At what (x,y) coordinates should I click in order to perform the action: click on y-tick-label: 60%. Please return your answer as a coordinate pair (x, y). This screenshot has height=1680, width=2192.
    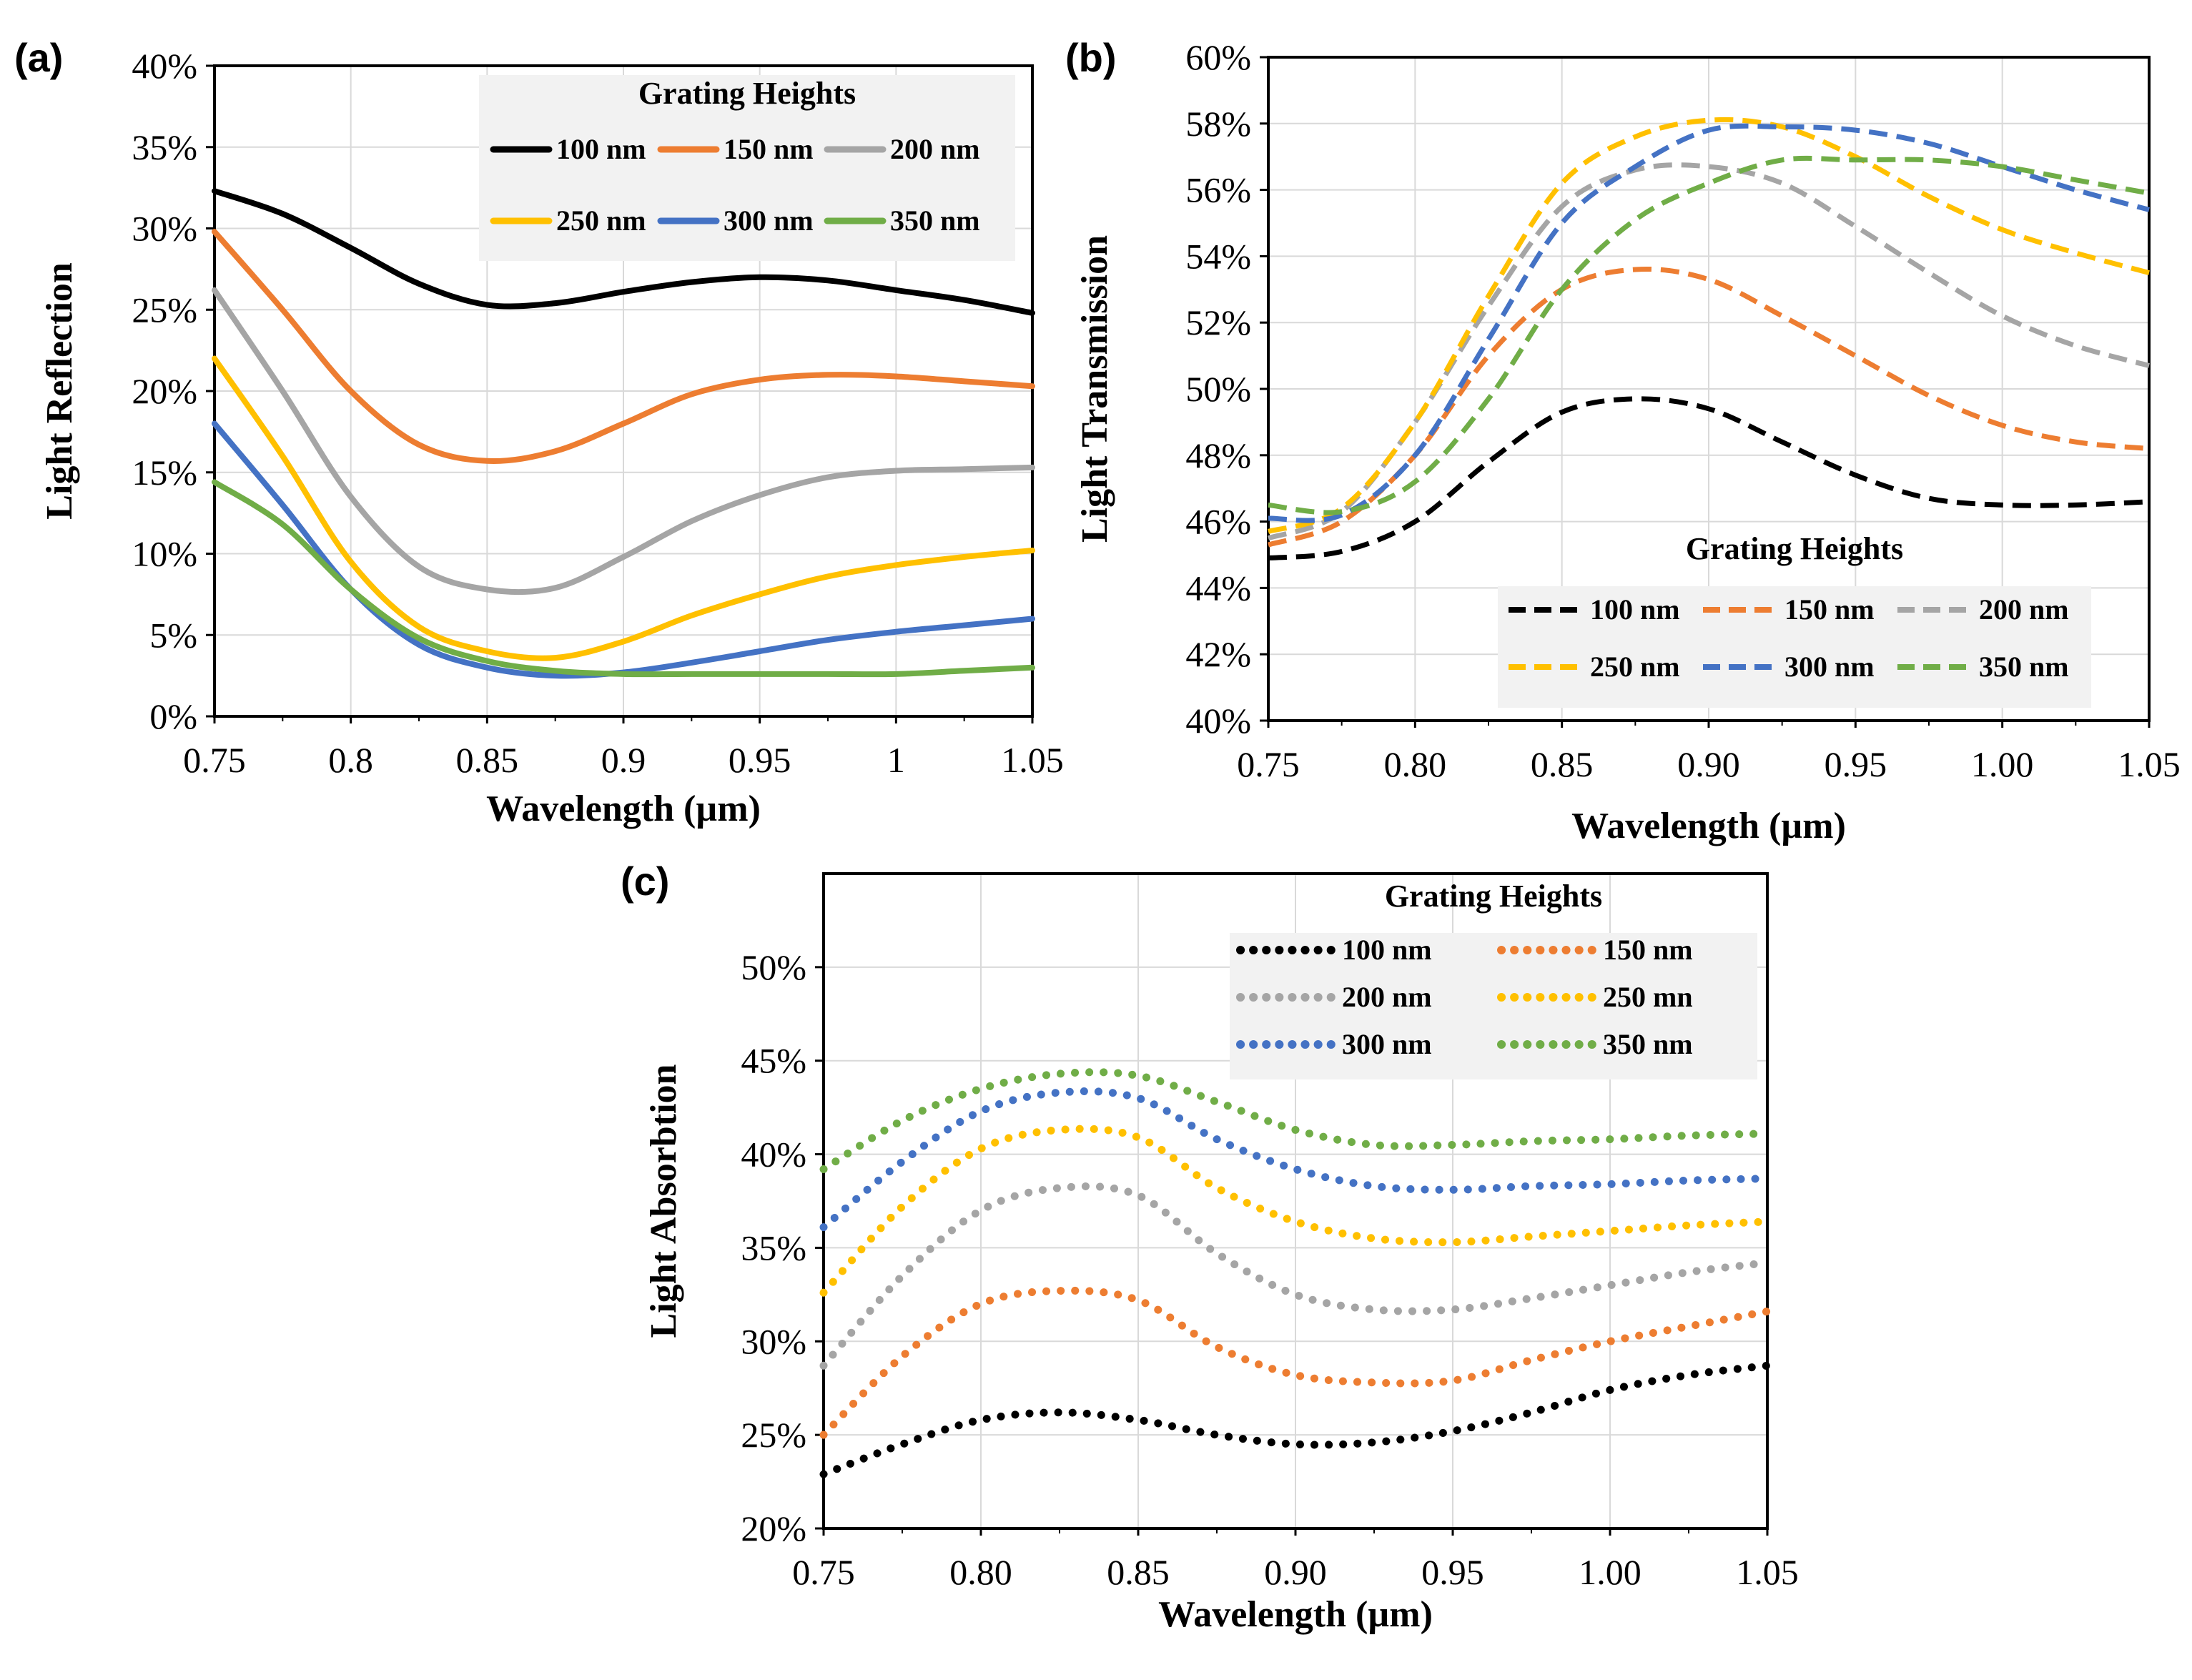
    Looking at the image, I should click on (1218, 57).